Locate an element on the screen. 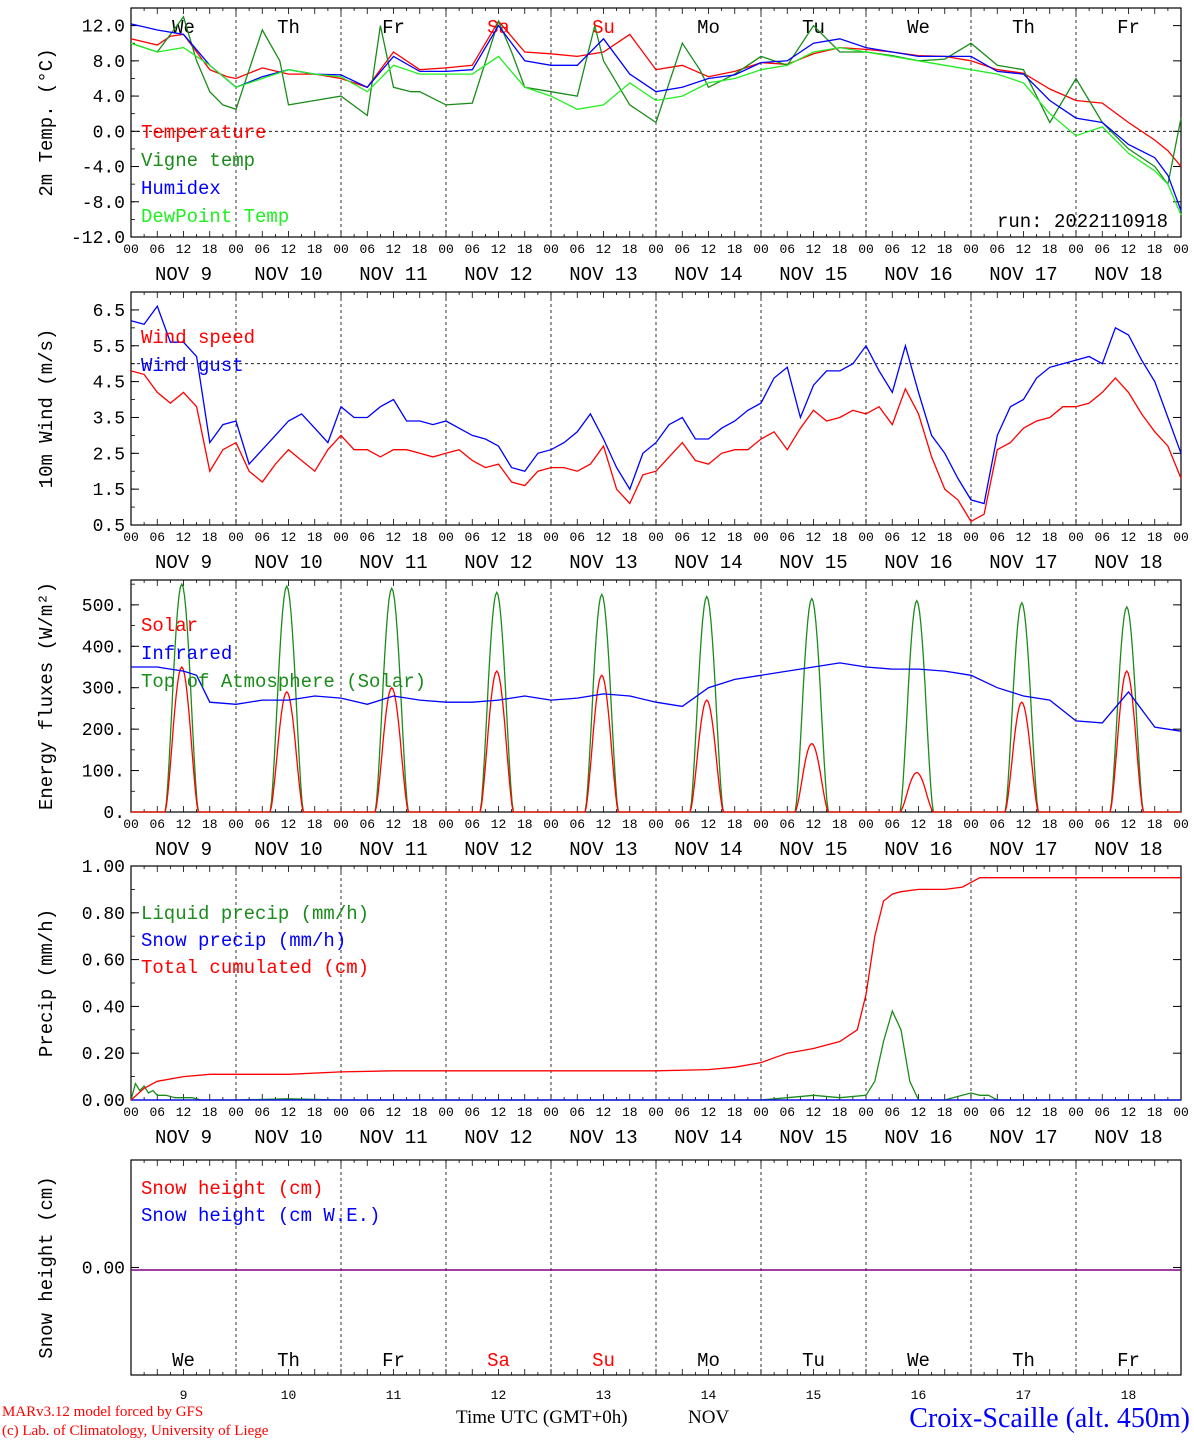 Image resolution: width=1194 pixels, height=1440 pixels. y-tick-label: 5.5 is located at coordinates (109, 348).